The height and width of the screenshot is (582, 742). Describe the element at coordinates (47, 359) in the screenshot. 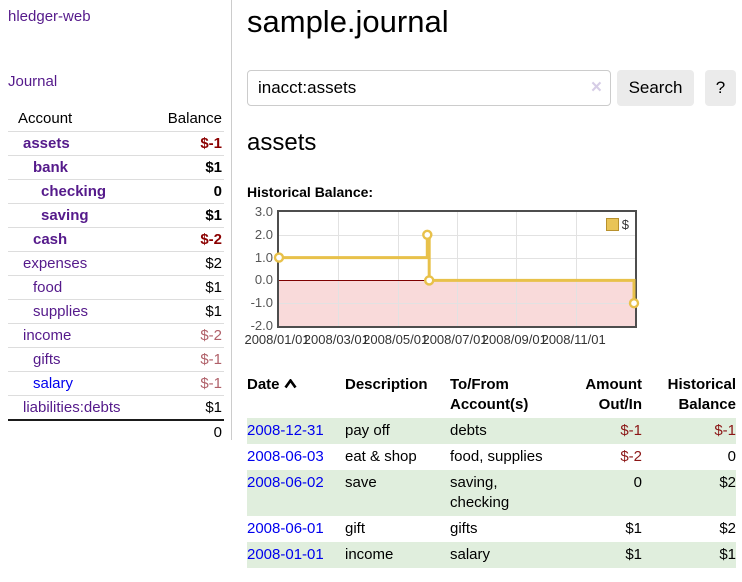

I see `sidebar-account-link-gifts: gifts` at that location.